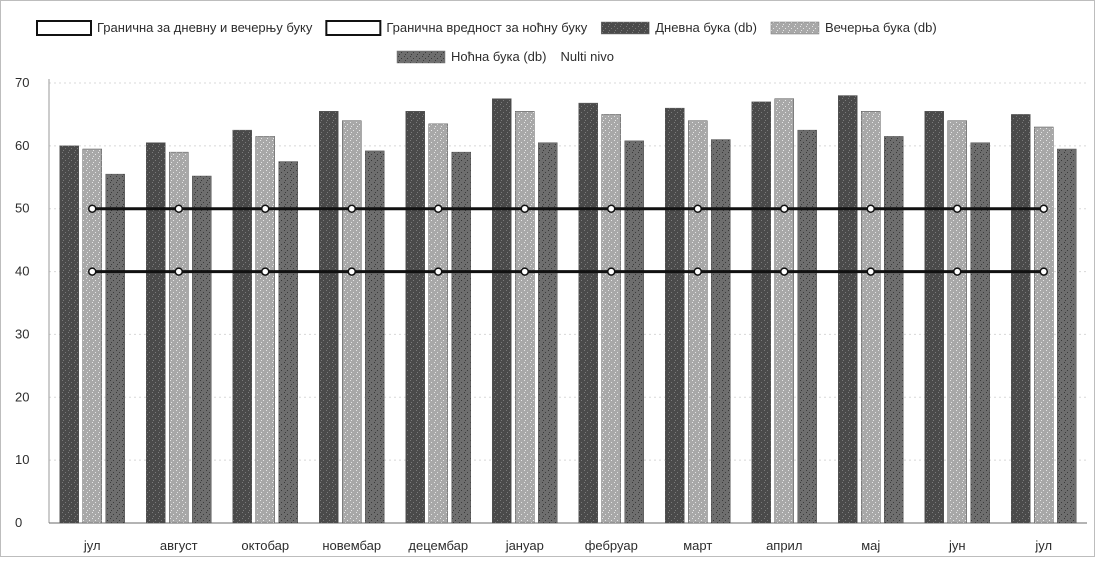  Describe the element at coordinates (22, 271) in the screenshot. I see `y-tick-label-40: 40` at that location.